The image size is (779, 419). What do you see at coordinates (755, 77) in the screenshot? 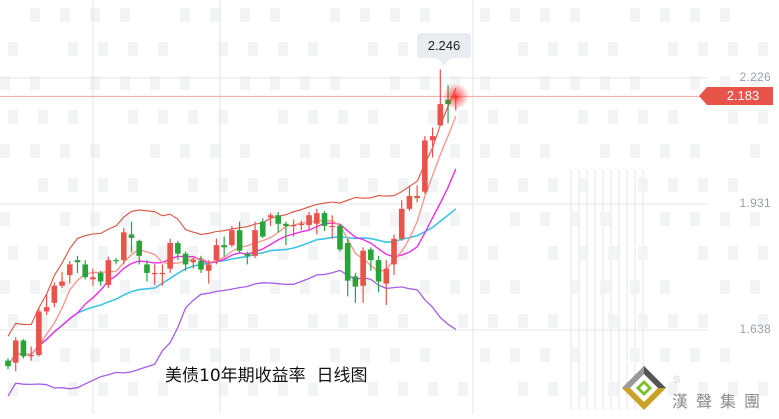
I see `y-tick-label: 2.226` at bounding box center [755, 77].